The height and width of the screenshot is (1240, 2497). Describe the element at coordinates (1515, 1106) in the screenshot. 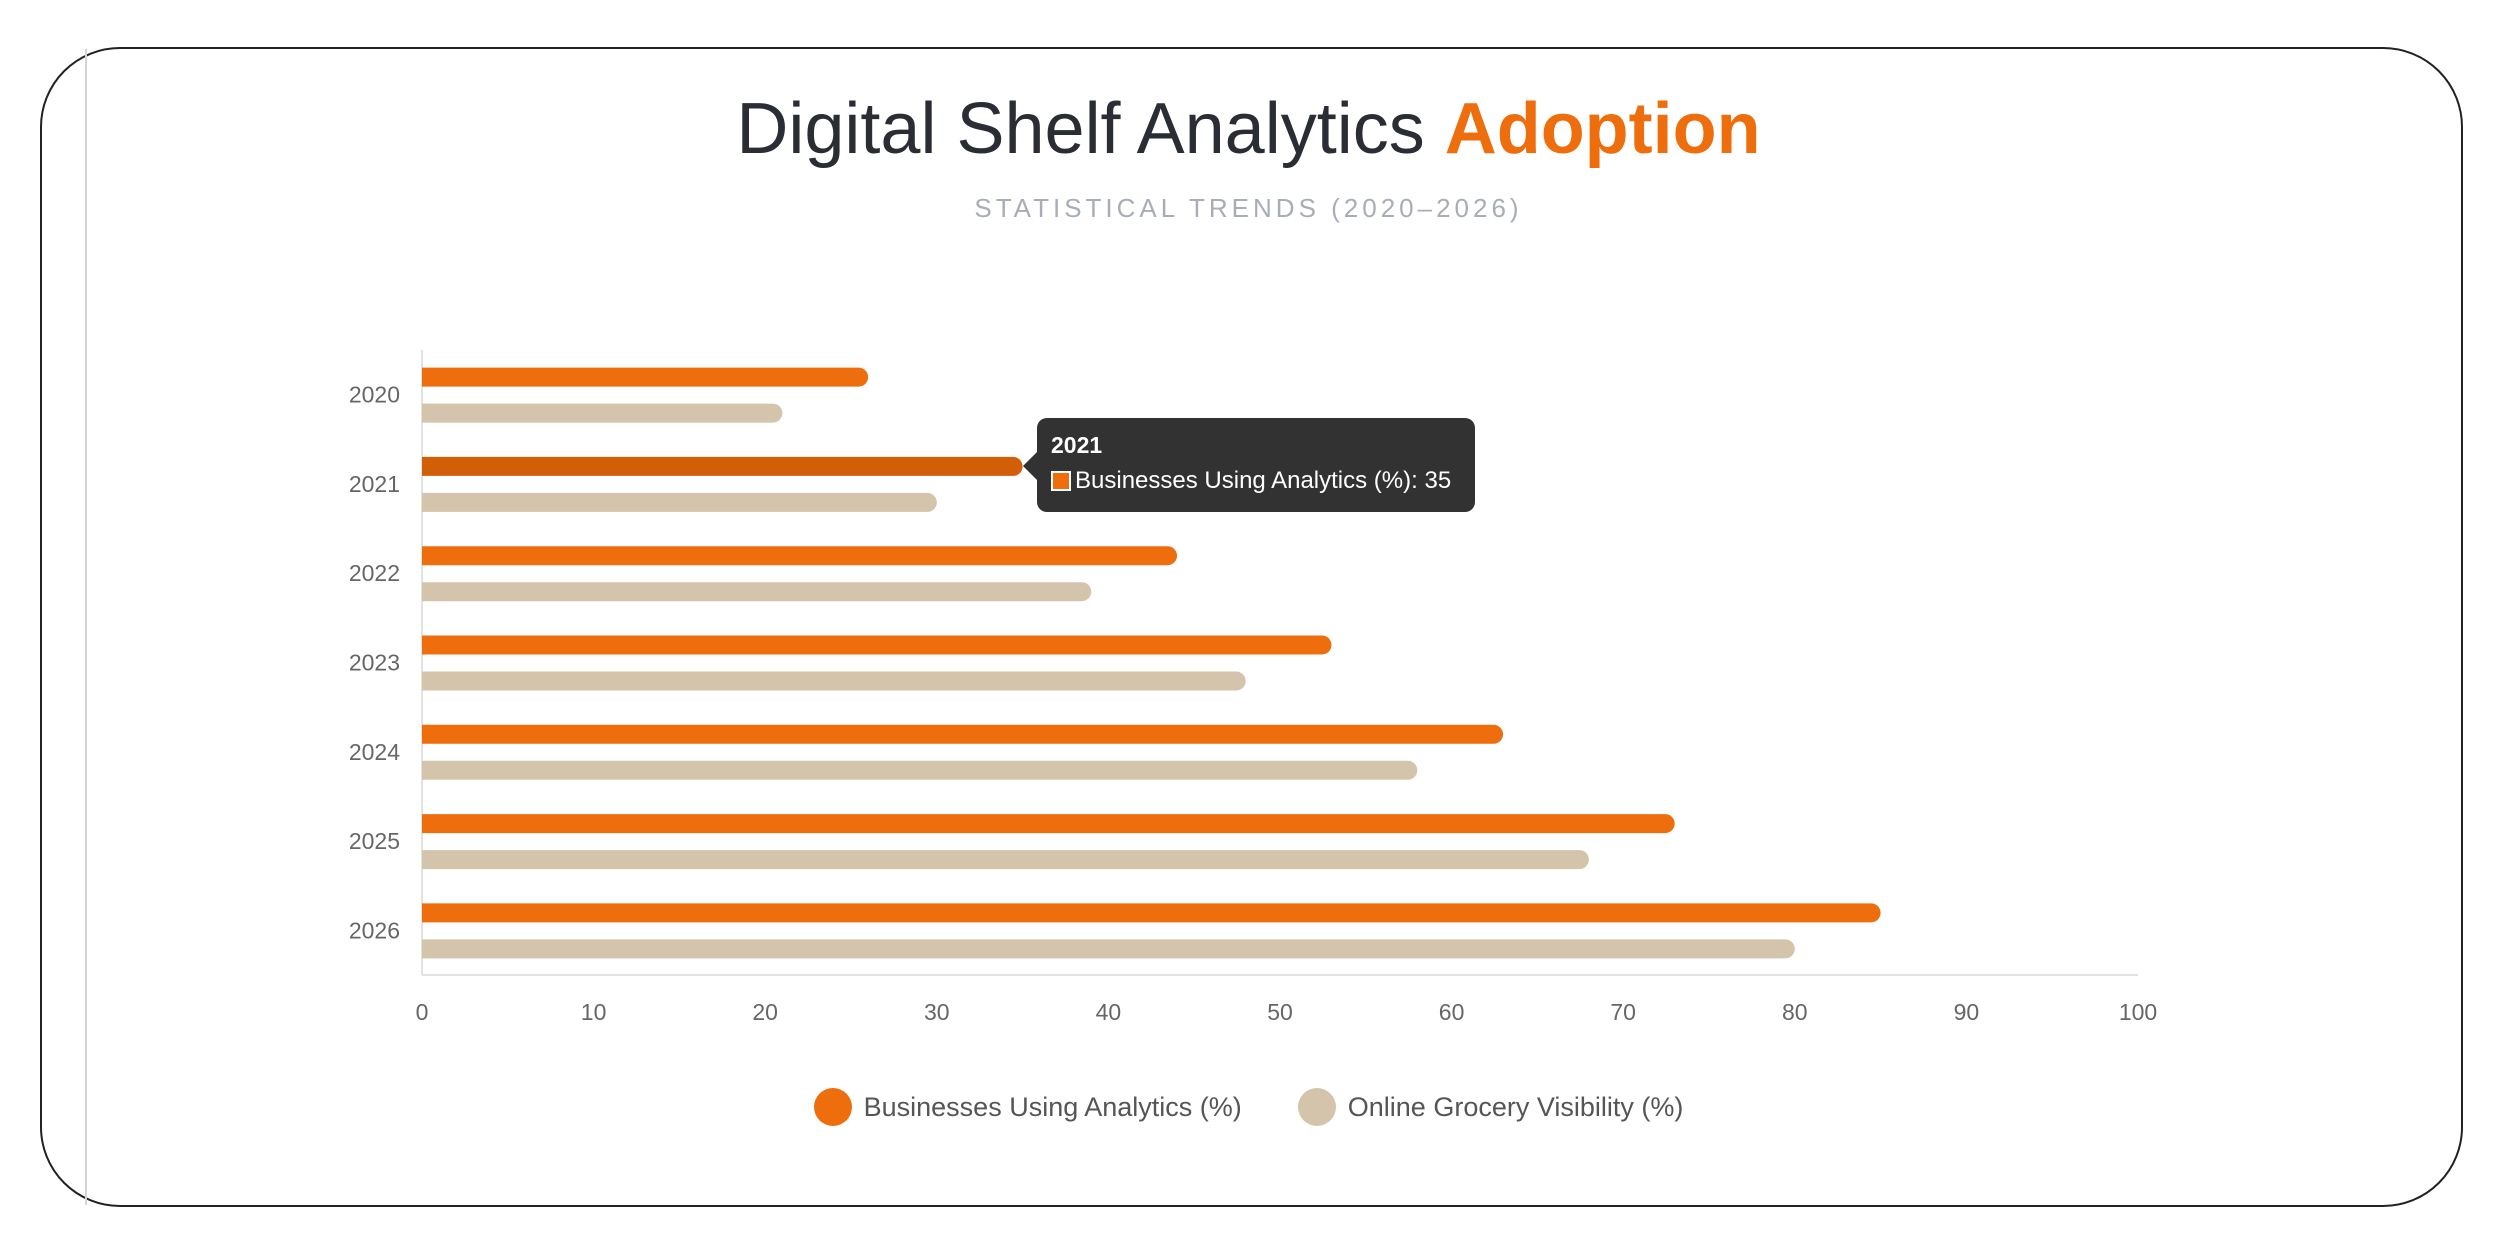

I see `legend-label-grocery: Online Grocery Visibility (%)` at that location.